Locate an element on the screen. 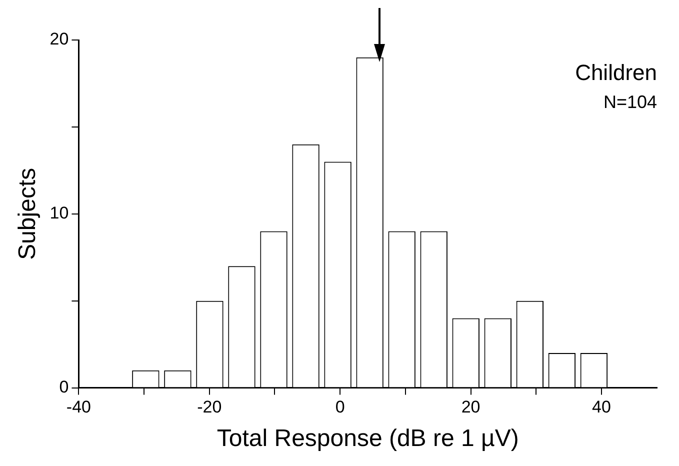 The width and height of the screenshot is (679, 466). y-tick-label: 10 is located at coordinates (59, 213).